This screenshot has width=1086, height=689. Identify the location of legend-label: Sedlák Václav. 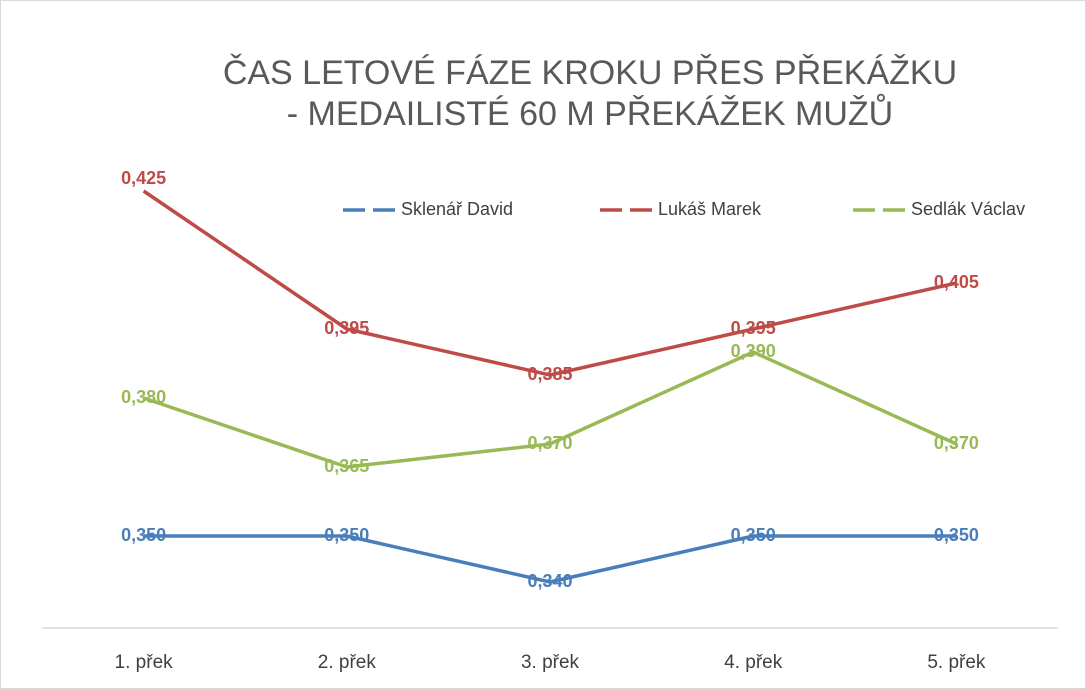
(968, 209).